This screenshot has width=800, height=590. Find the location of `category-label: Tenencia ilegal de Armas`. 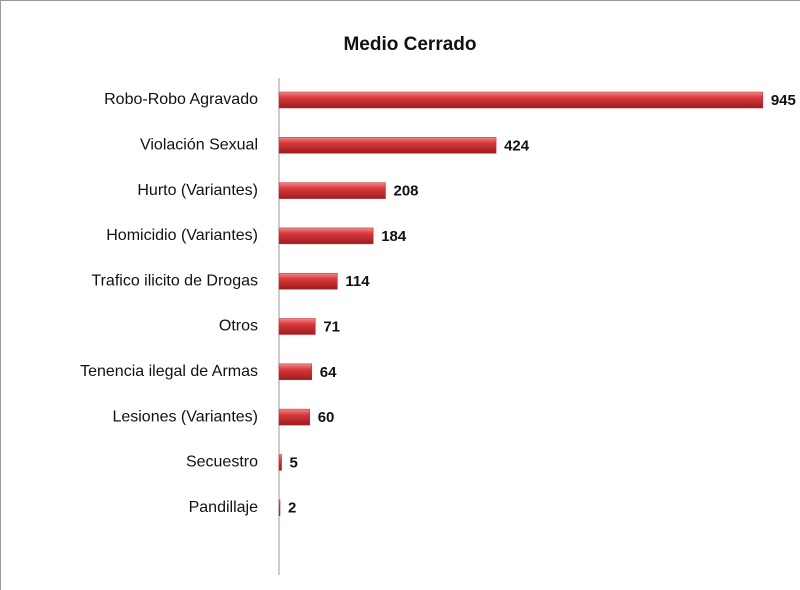

category-label: Tenencia ilegal de Armas is located at coordinates (169, 371).